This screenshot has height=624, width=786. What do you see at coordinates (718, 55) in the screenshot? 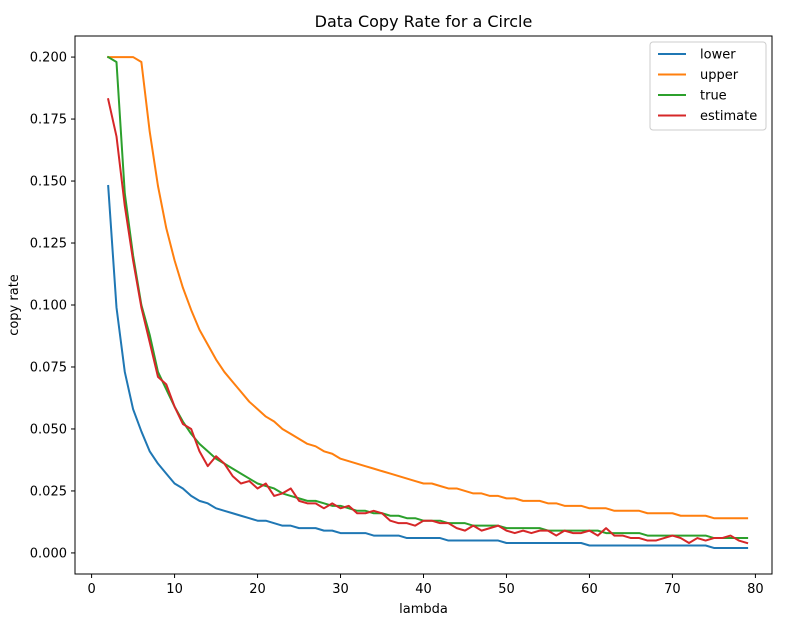
I see `legend-label-lower: lower` at bounding box center [718, 55].